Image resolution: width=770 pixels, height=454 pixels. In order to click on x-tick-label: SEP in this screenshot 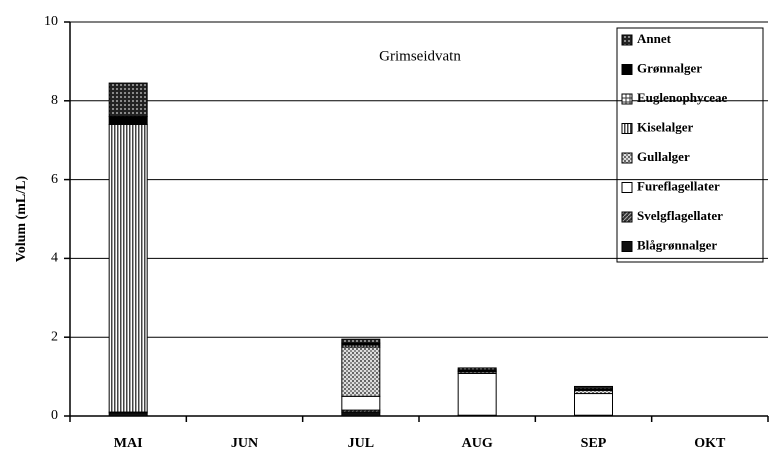, I will do `click(594, 443)`.